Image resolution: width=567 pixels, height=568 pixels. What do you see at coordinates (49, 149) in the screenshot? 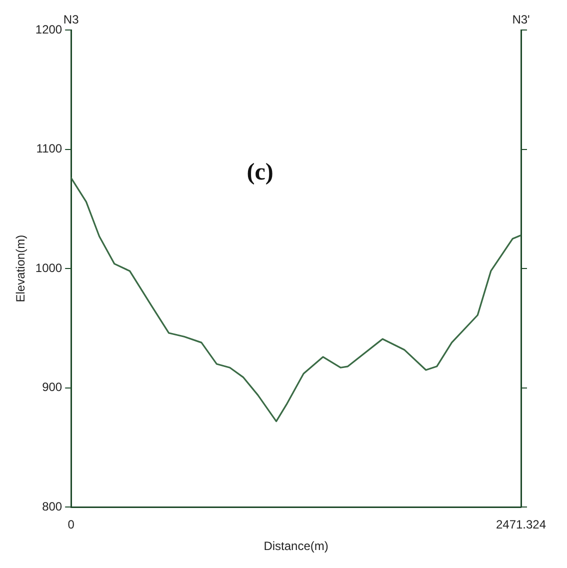
I see `y-tick-label: 1100` at bounding box center [49, 149].